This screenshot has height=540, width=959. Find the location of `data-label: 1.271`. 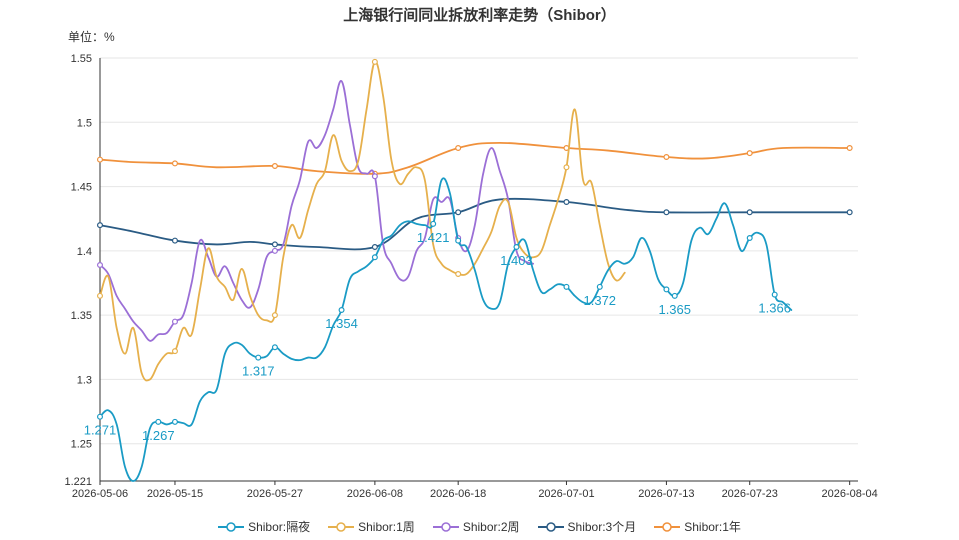

data-label: 1.271 is located at coordinates (100, 430).